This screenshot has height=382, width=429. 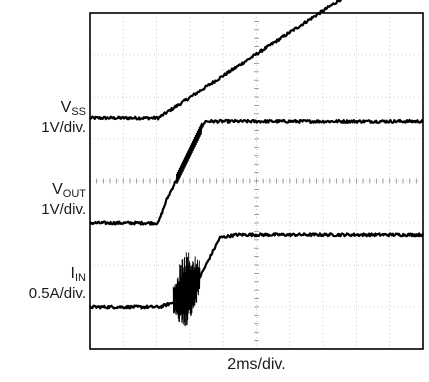 I want to click on vout-channel-label: VOUT 1V/div., so click(x=44, y=200).